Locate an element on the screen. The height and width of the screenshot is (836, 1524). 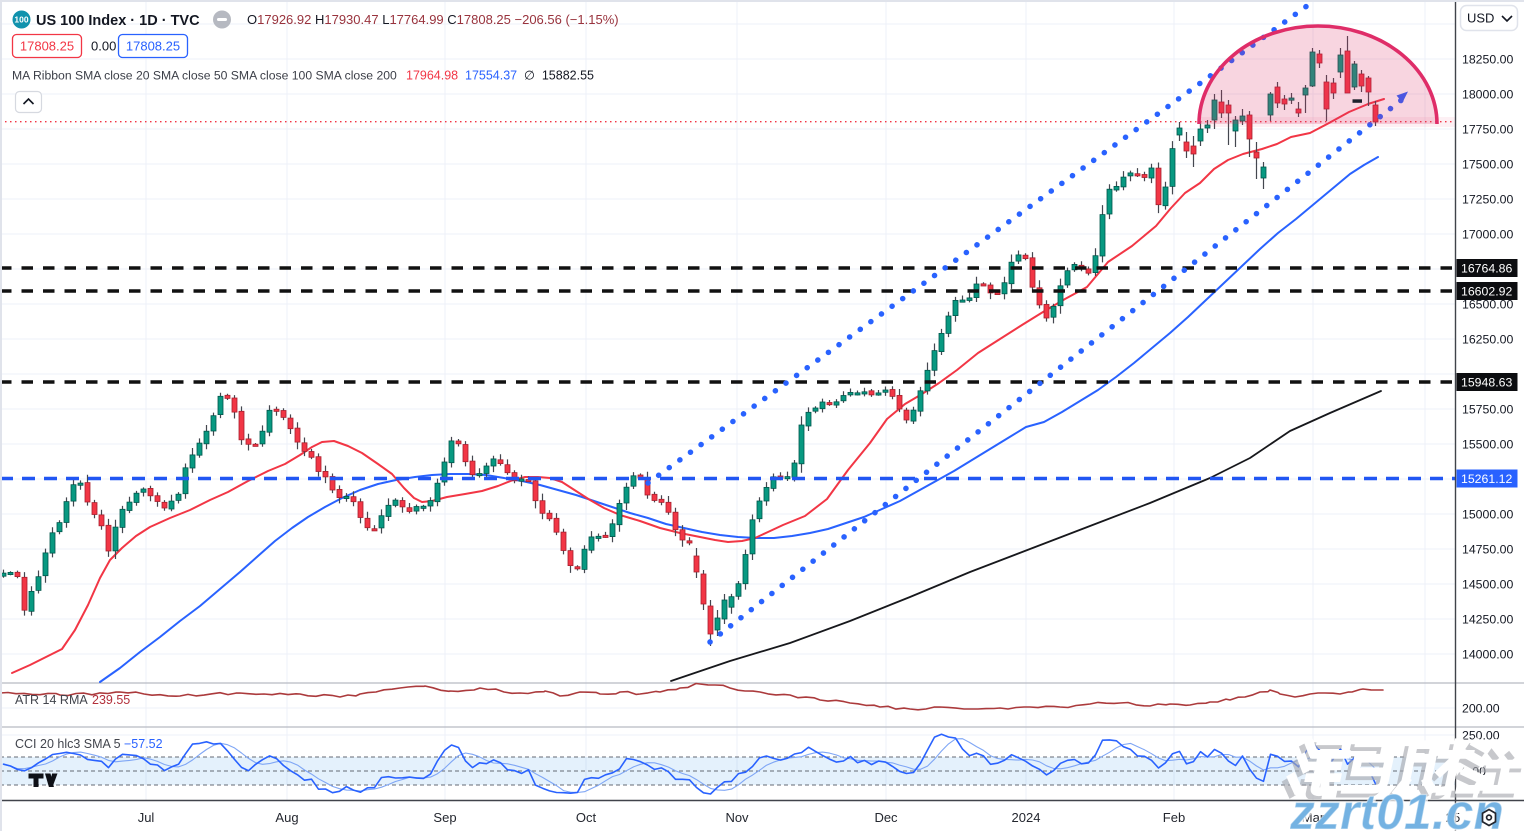
svg-text: 17750.00 is located at coordinates (1487, 130).